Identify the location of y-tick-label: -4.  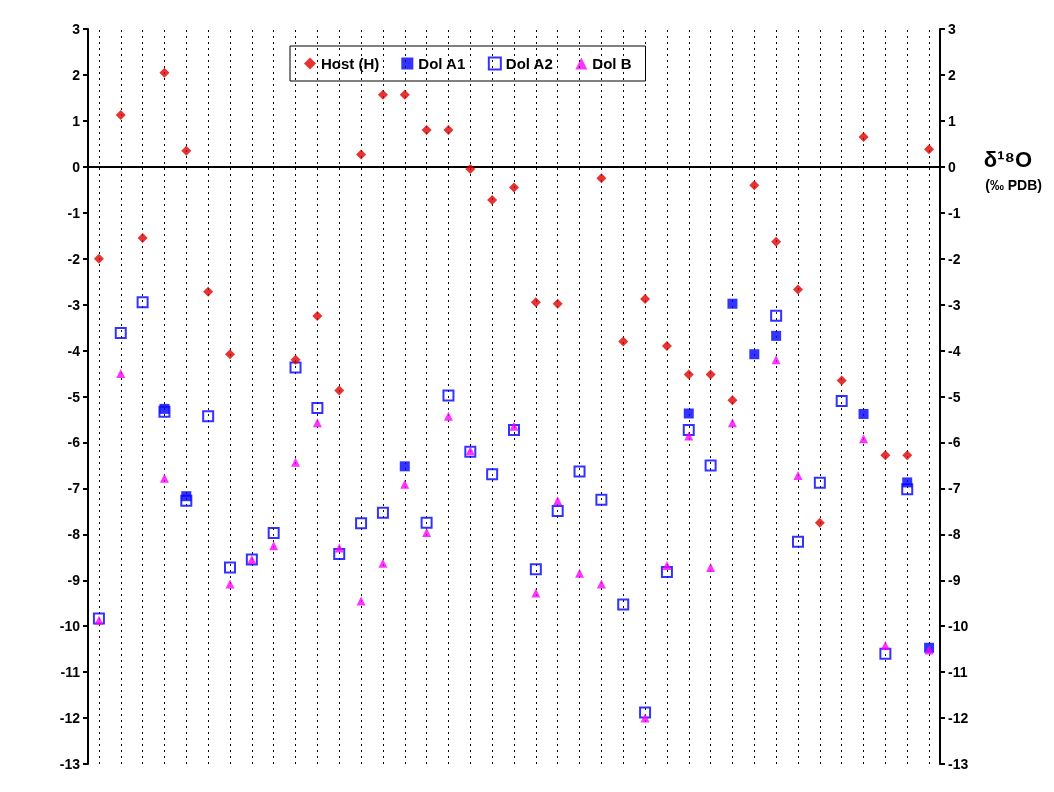
(74, 350).